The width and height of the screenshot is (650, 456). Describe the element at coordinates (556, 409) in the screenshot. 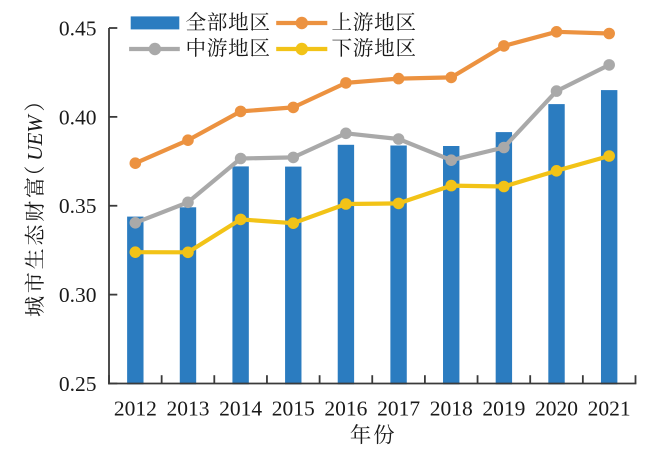

I see `svg-text: 2020` at that location.